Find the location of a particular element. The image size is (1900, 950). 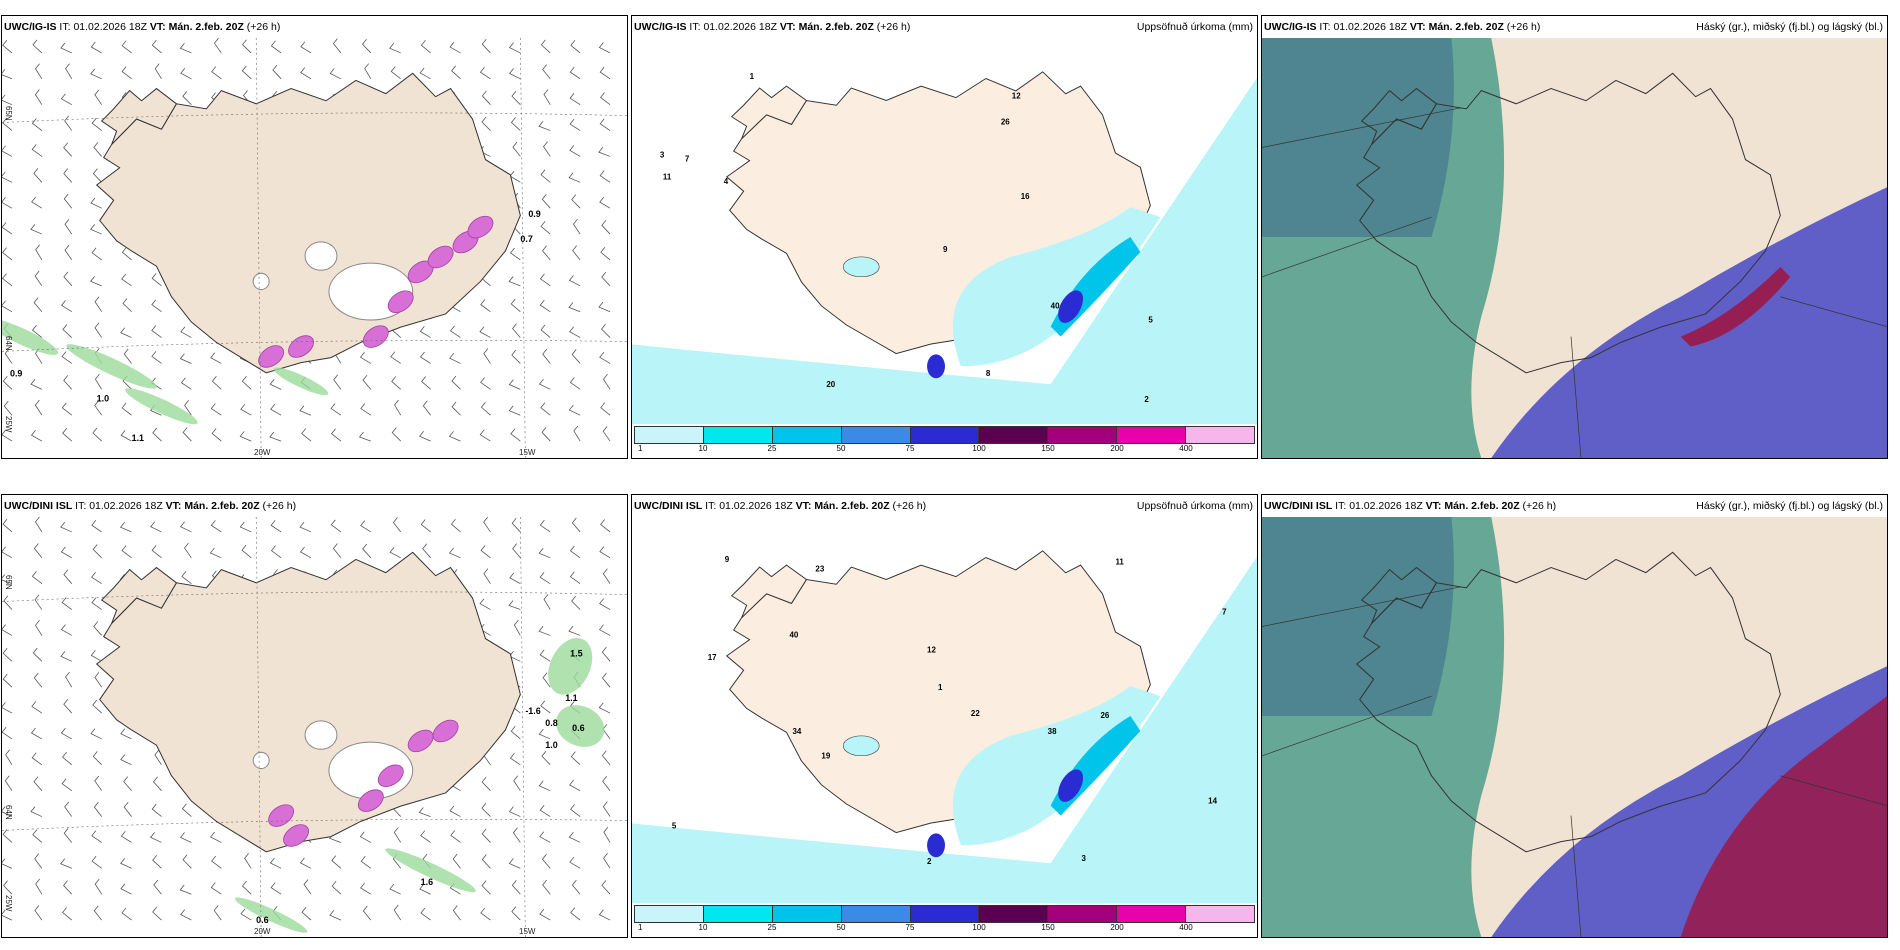

value-label: 0.6 is located at coordinates (578, 728).